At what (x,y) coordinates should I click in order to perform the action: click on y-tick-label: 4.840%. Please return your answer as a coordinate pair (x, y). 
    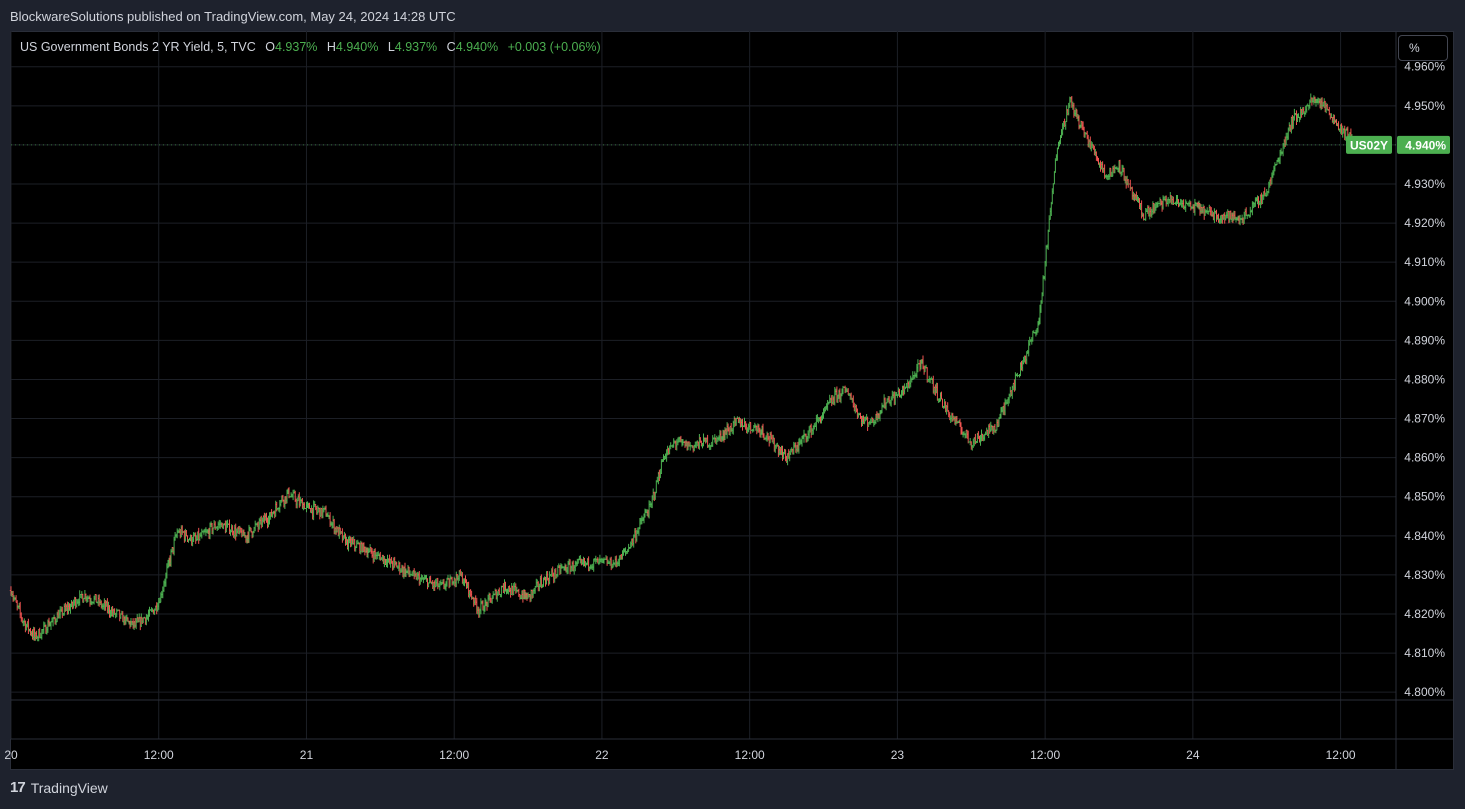
    Looking at the image, I should click on (1424, 536).